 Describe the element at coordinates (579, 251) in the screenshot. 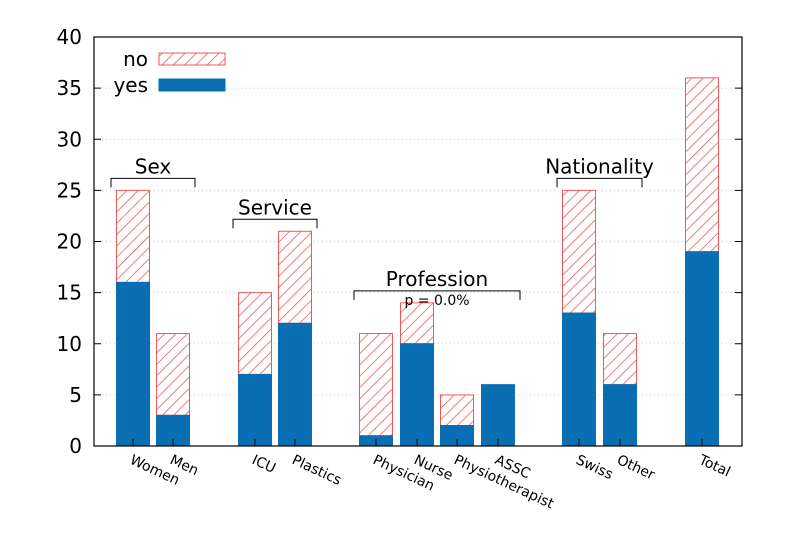

I see `bar-no-swiss` at that location.